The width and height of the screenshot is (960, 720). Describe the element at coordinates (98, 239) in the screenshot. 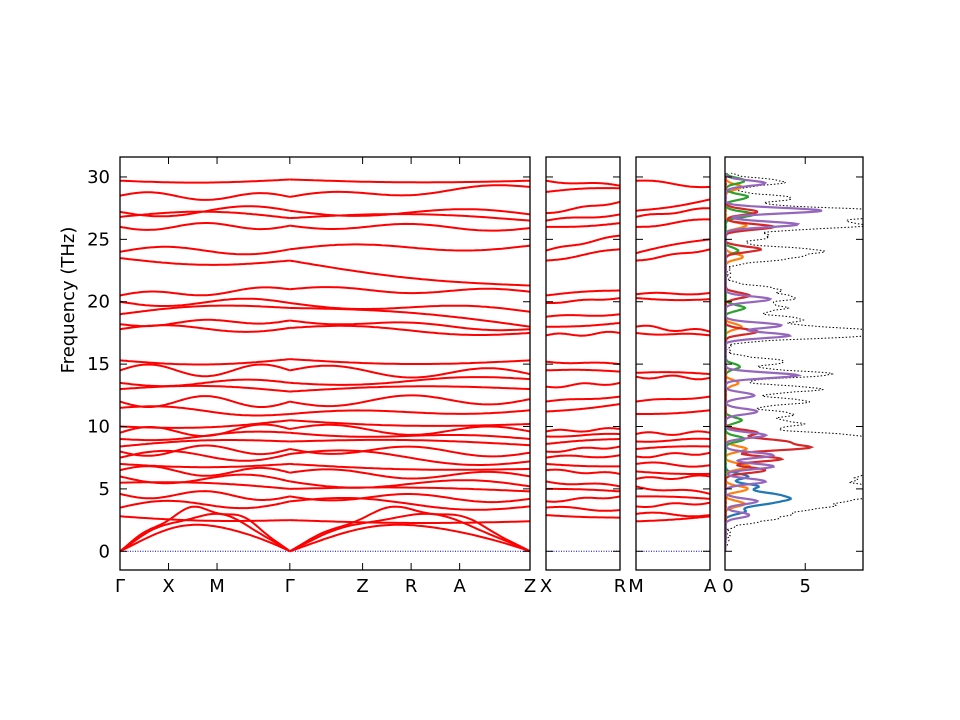

I see `y-tick-label: 25` at that location.